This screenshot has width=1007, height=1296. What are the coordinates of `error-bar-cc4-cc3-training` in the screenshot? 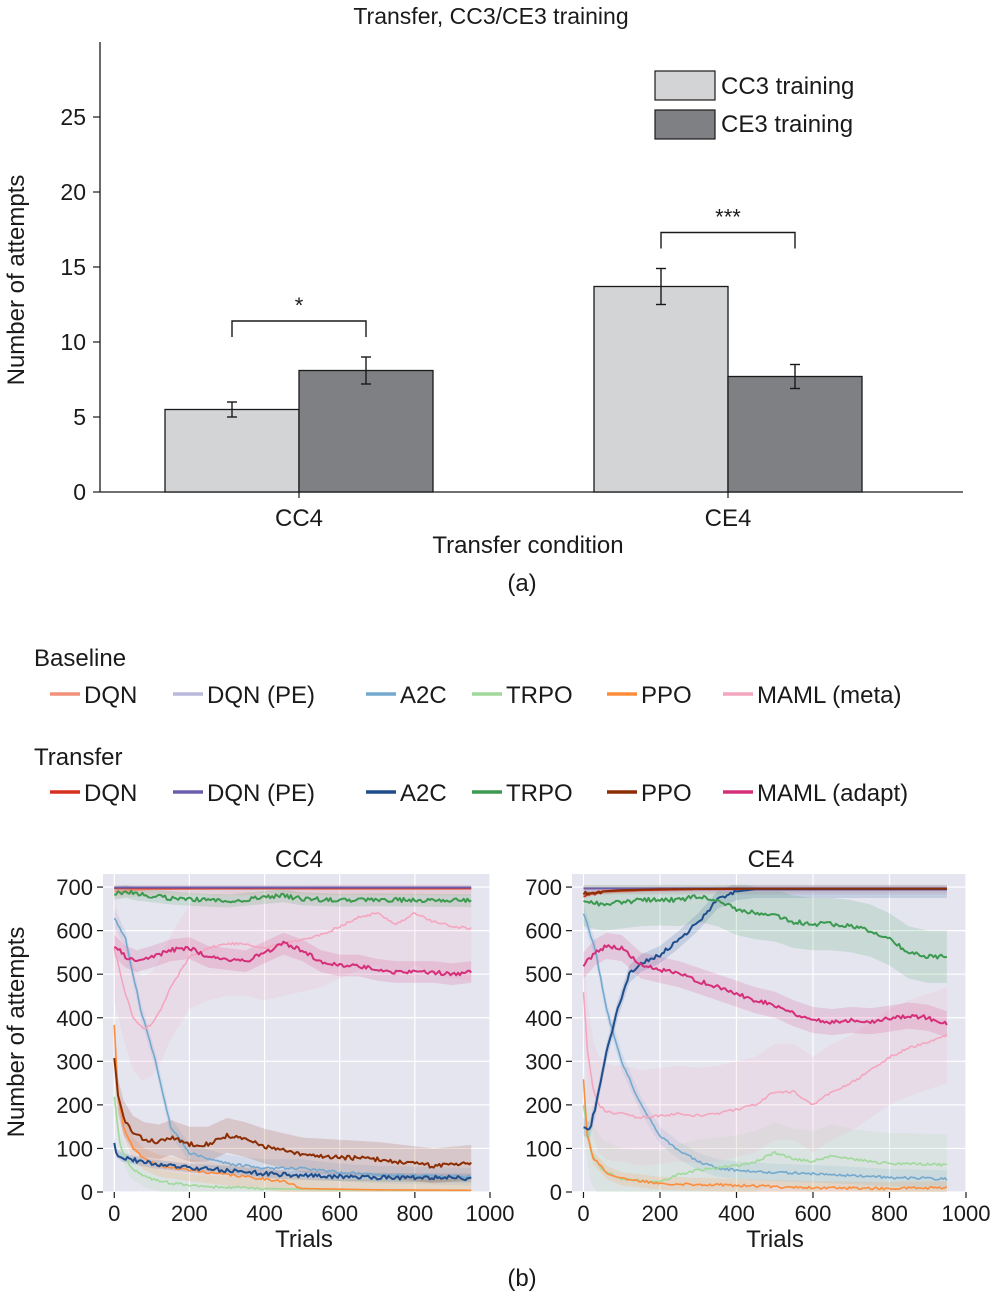 It's located at (232, 409).